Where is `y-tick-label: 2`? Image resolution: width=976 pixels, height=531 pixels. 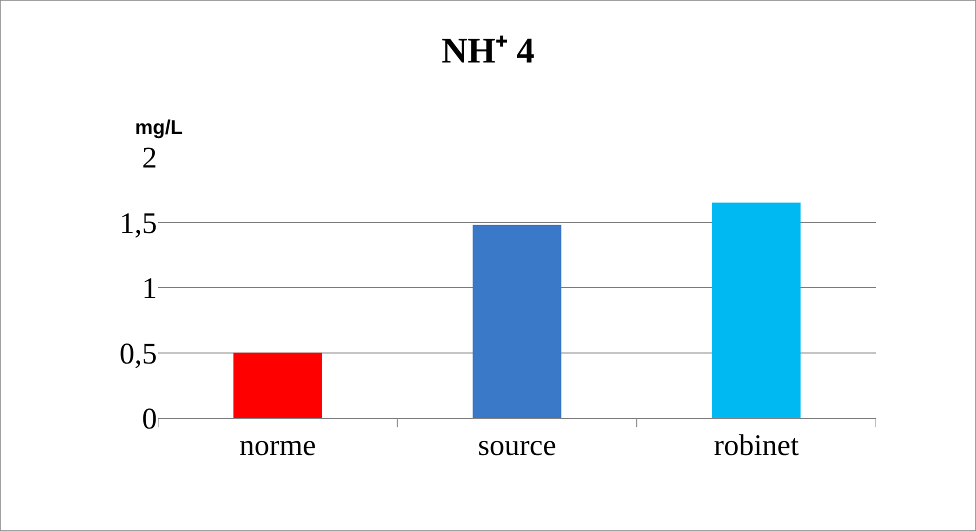 y-tick-label: 2 is located at coordinates (149, 158).